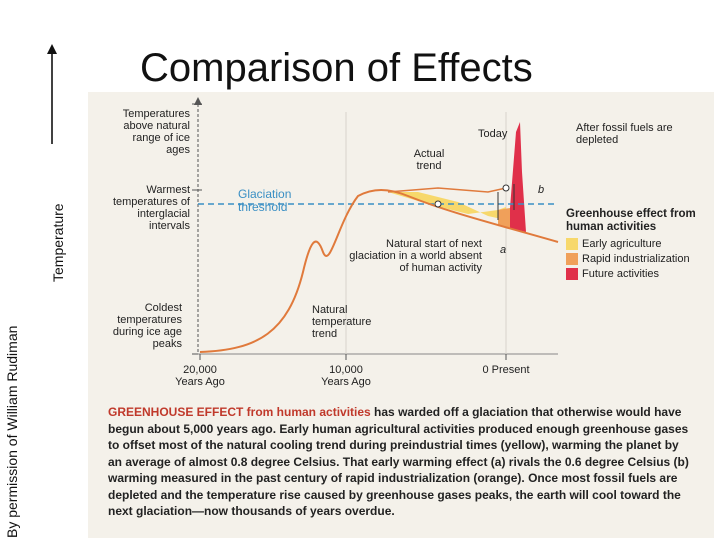 The height and width of the screenshot is (540, 720). I want to click on legend-item: Future activities, so click(638, 274).